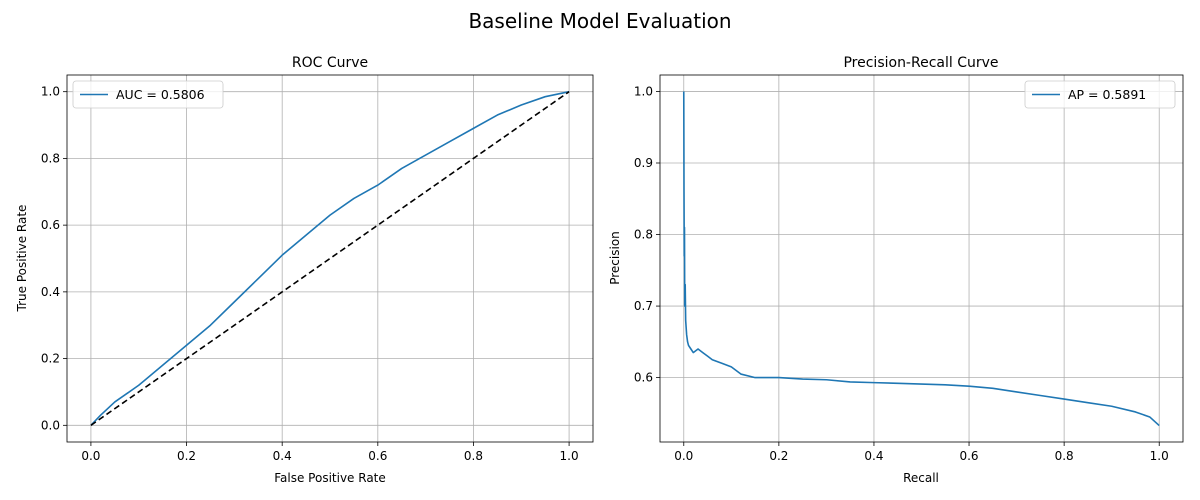 The image size is (1200, 500). I want to click on roc-legend: AUC = 0.5806, so click(148, 94).